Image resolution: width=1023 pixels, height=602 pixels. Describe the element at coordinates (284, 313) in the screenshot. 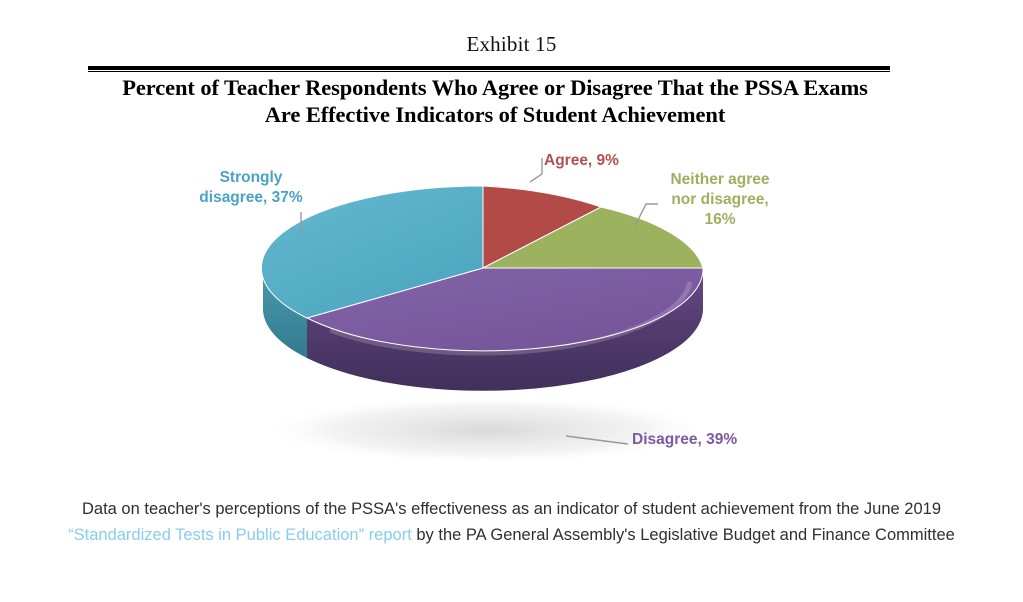

I see `pie-side-strongly-disagree` at that location.